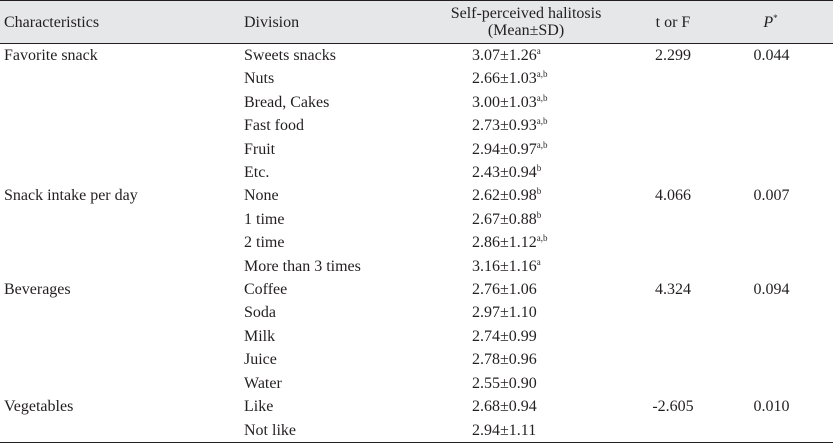 The image size is (833, 444). I want to click on table-row: Water 2.55±0.90, so click(416, 383).